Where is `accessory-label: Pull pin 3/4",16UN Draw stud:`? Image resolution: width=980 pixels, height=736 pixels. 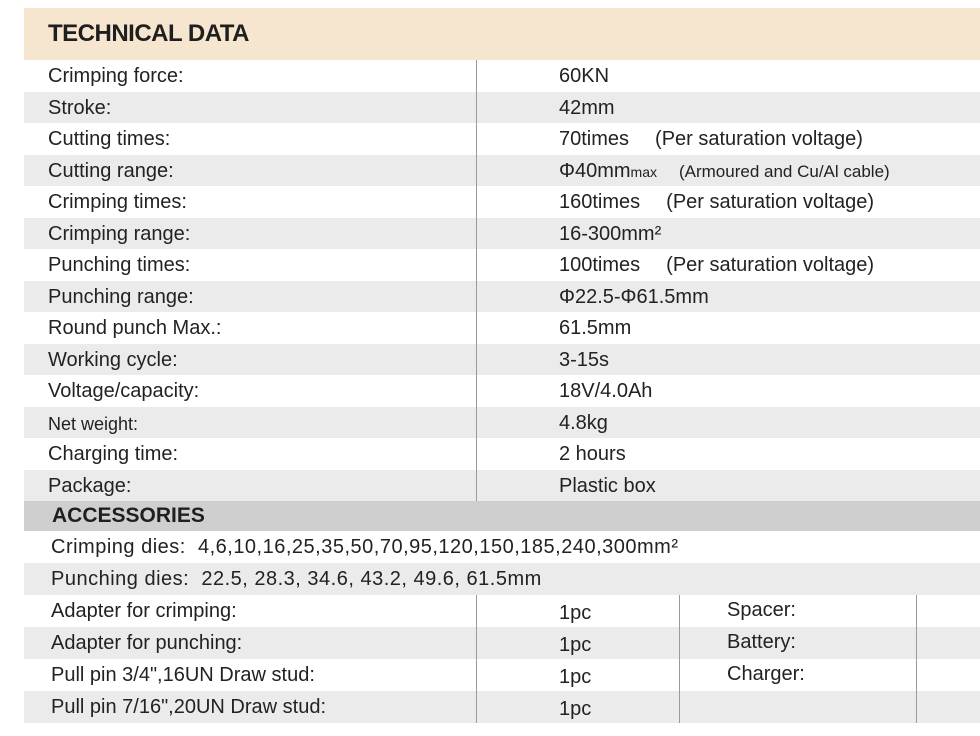
accessory-label: Pull pin 3/4",16UN Draw stud: is located at coordinates (183, 675).